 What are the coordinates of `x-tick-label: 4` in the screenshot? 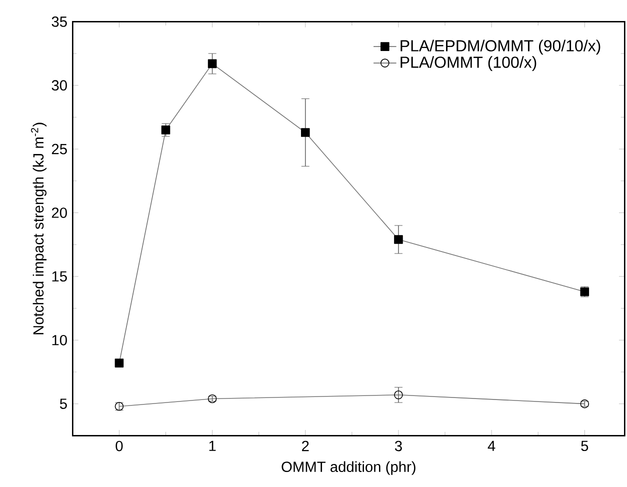 It's located at (492, 445).